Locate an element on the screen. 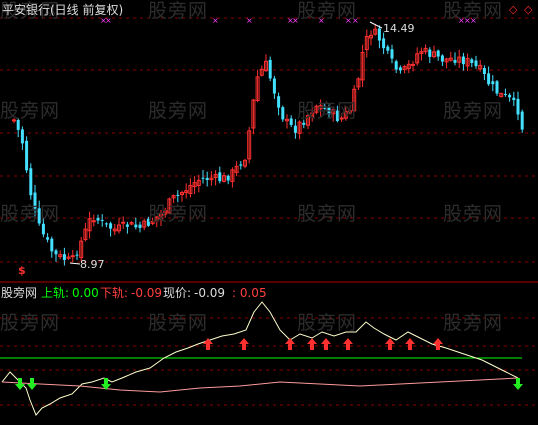  current-price-label: 现价: is located at coordinates (177, 293).